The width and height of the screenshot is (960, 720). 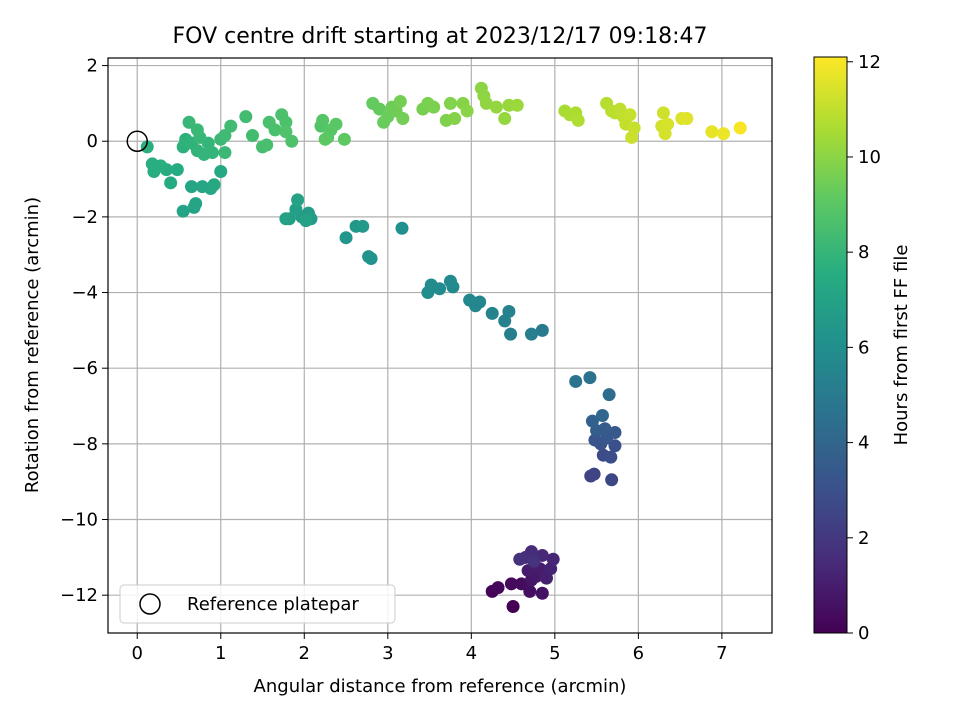 I want to click on reference-marker, so click(x=137, y=141).